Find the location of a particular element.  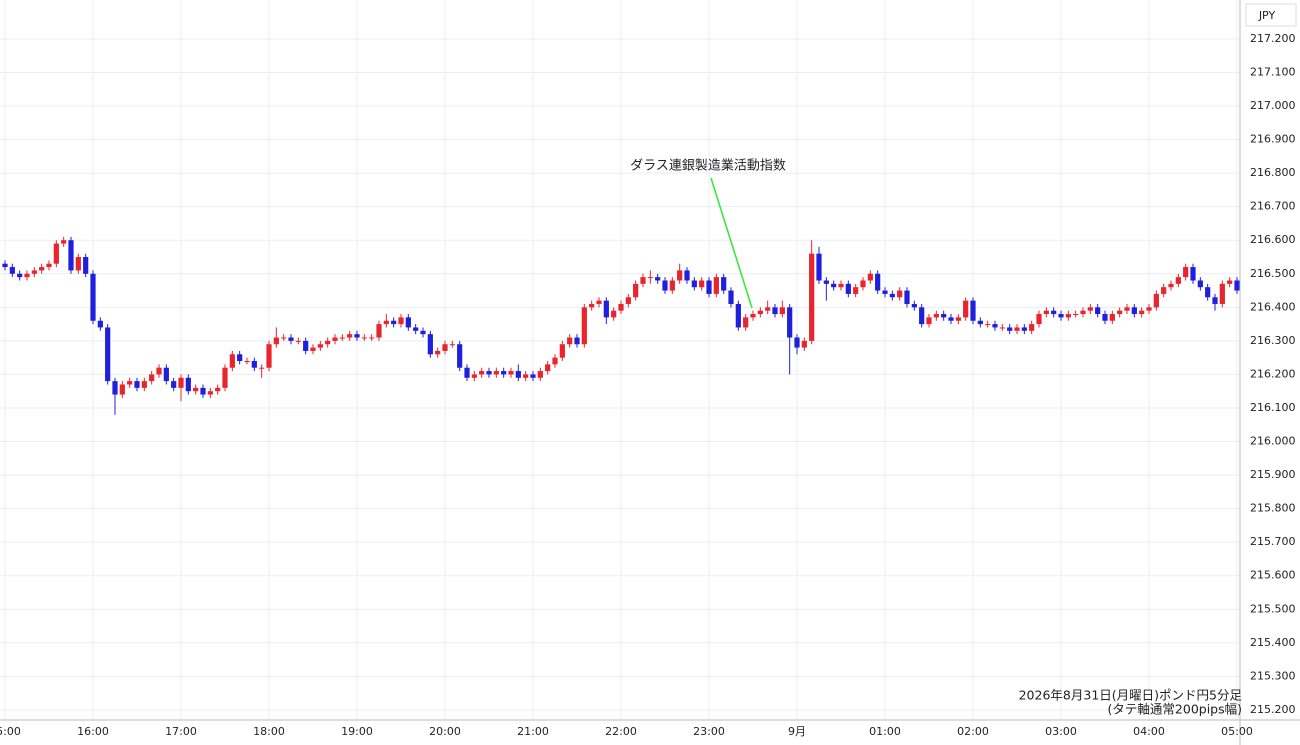

y-tick-label: 216.800 is located at coordinates (1273, 172).